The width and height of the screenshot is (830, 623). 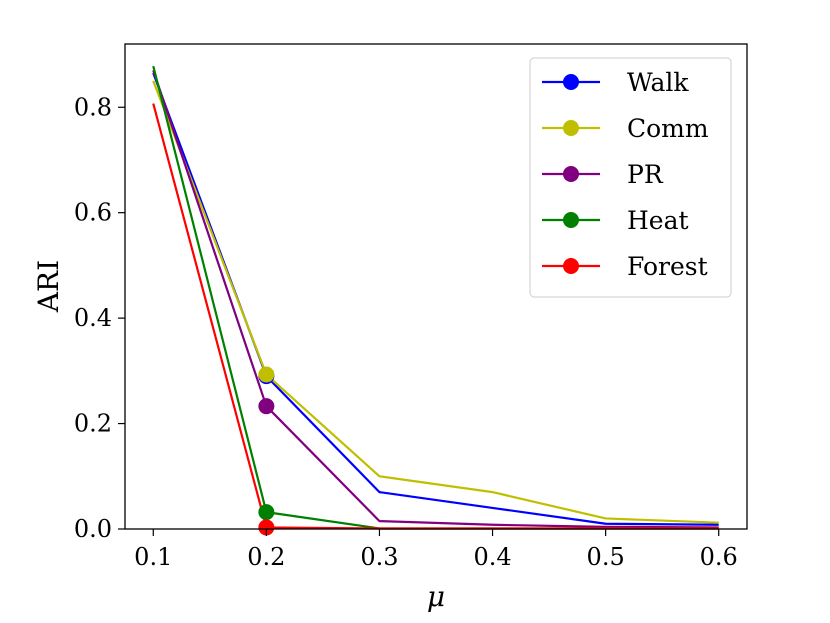 I want to click on legend-label-comm: Comm, so click(x=668, y=128).